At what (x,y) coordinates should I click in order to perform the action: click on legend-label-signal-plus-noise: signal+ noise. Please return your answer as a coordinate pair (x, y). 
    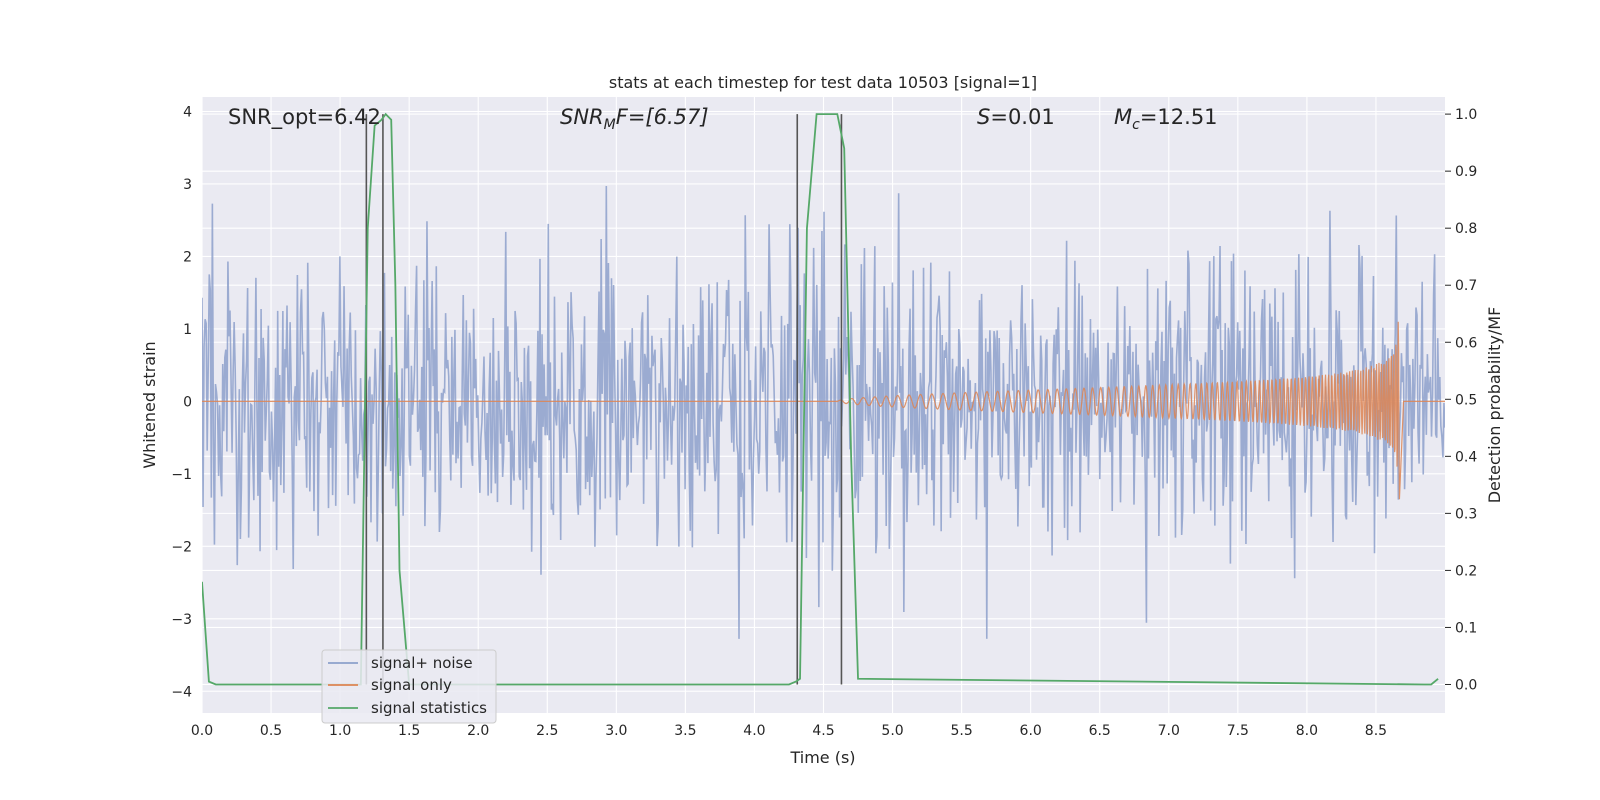
    Looking at the image, I should click on (422, 663).